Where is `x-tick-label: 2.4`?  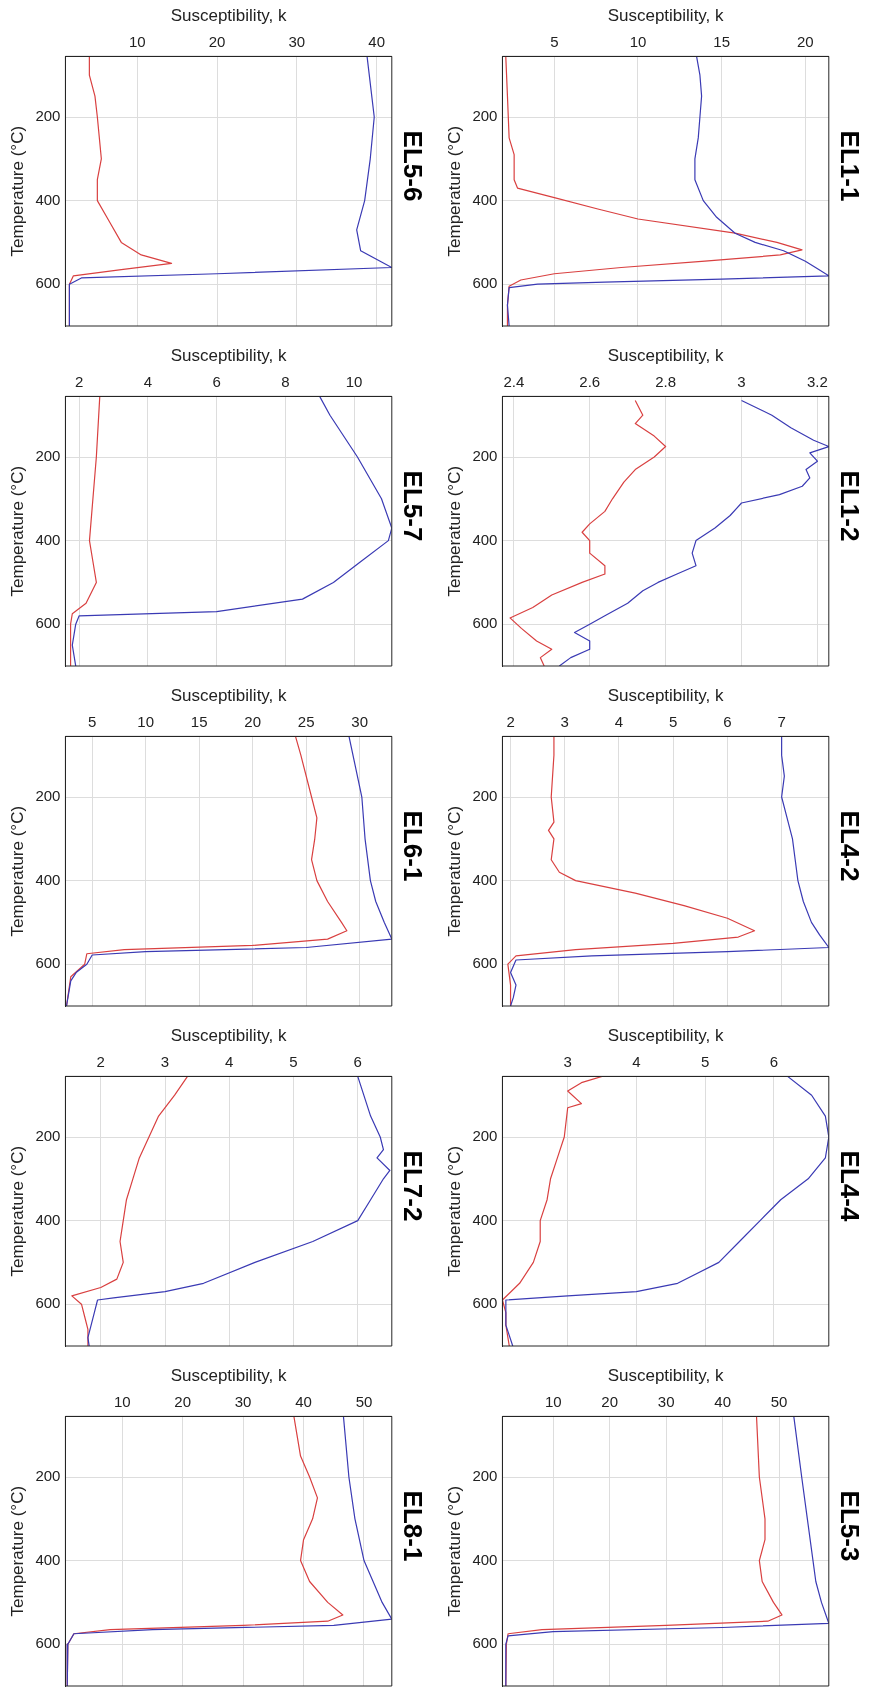
x-tick-label: 2.4 is located at coordinates (514, 381).